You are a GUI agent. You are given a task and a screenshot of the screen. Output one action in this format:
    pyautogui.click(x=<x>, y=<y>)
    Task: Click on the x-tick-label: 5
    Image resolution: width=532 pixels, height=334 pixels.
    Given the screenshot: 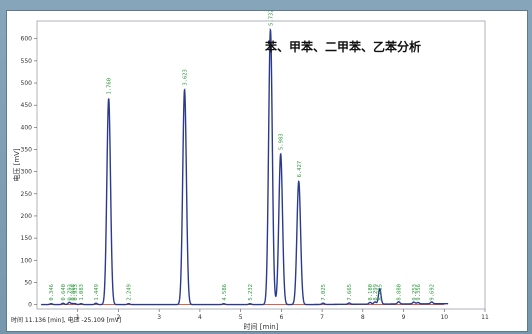 What is the action you would take?
    pyautogui.click(x=241, y=317)
    